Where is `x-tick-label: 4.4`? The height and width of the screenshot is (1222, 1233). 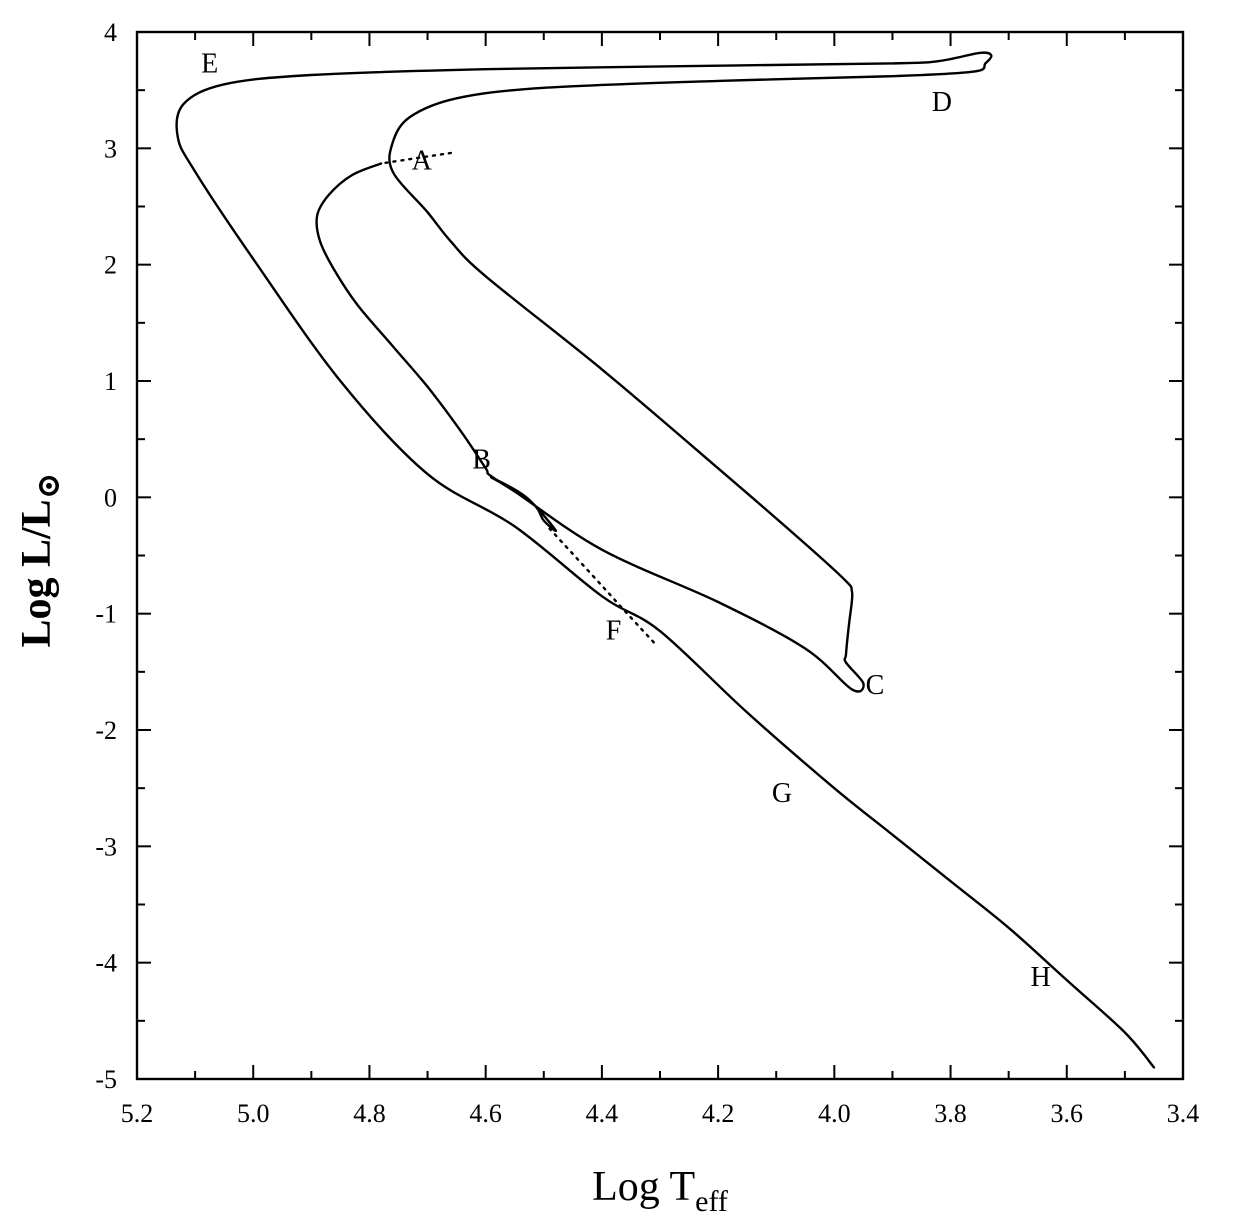 x-tick-label: 4.4 is located at coordinates (602, 1113).